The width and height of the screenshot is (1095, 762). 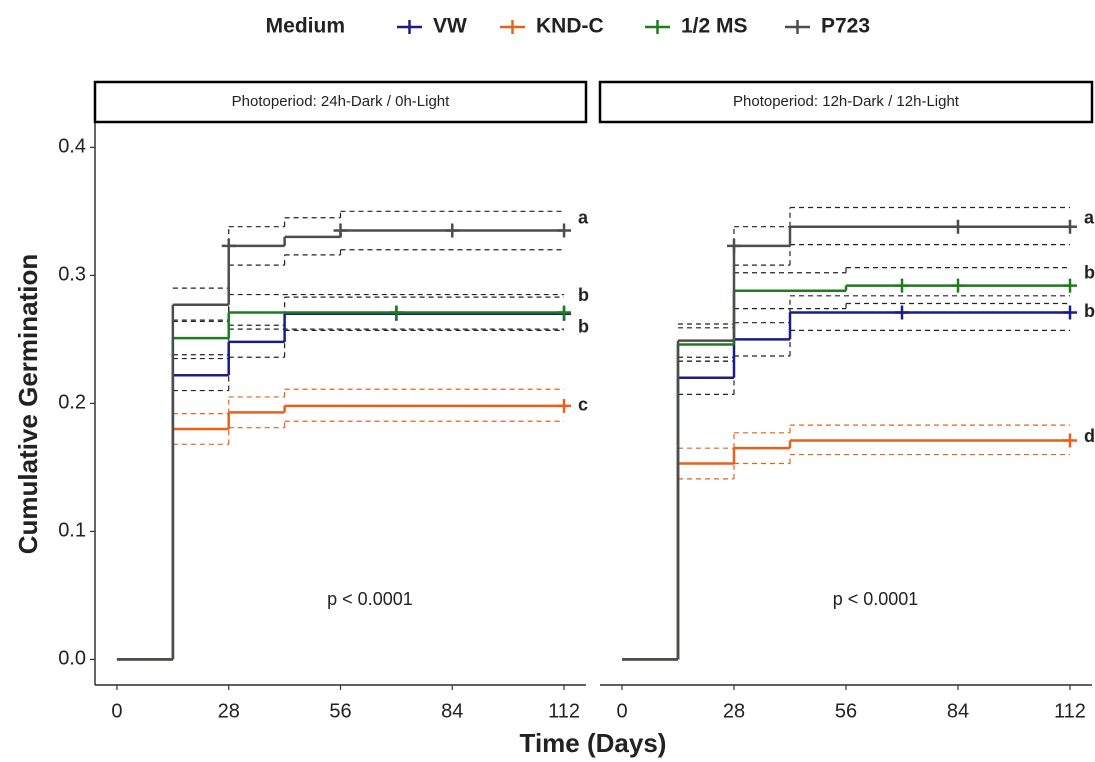 What do you see at coordinates (72, 659) in the screenshot?
I see `y-tick-label: 0.0` at bounding box center [72, 659].